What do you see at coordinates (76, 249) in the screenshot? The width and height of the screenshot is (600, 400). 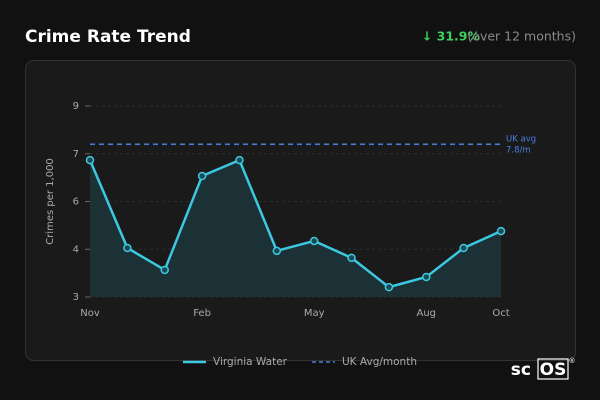 I see `y-tick-label: 4` at bounding box center [76, 249].